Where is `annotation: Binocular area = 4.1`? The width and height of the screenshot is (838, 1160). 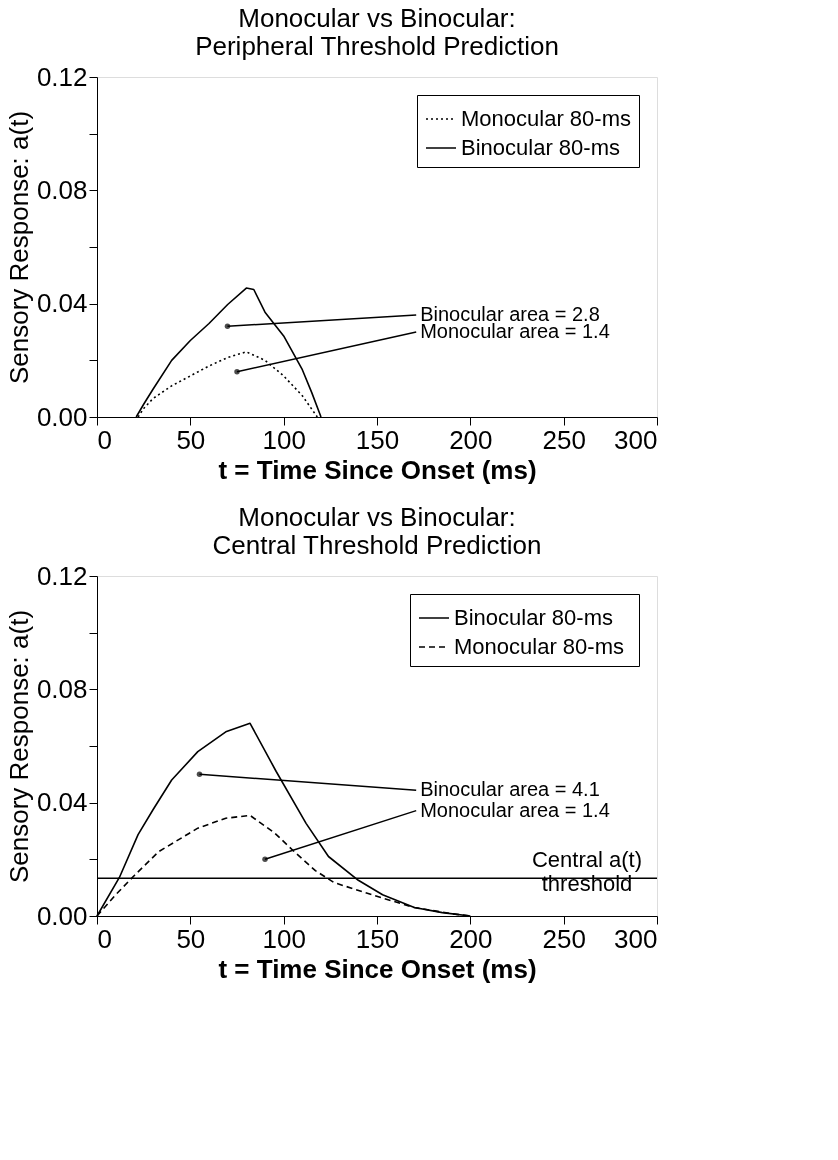
annotation: Binocular area = 4.1 is located at coordinates (510, 789).